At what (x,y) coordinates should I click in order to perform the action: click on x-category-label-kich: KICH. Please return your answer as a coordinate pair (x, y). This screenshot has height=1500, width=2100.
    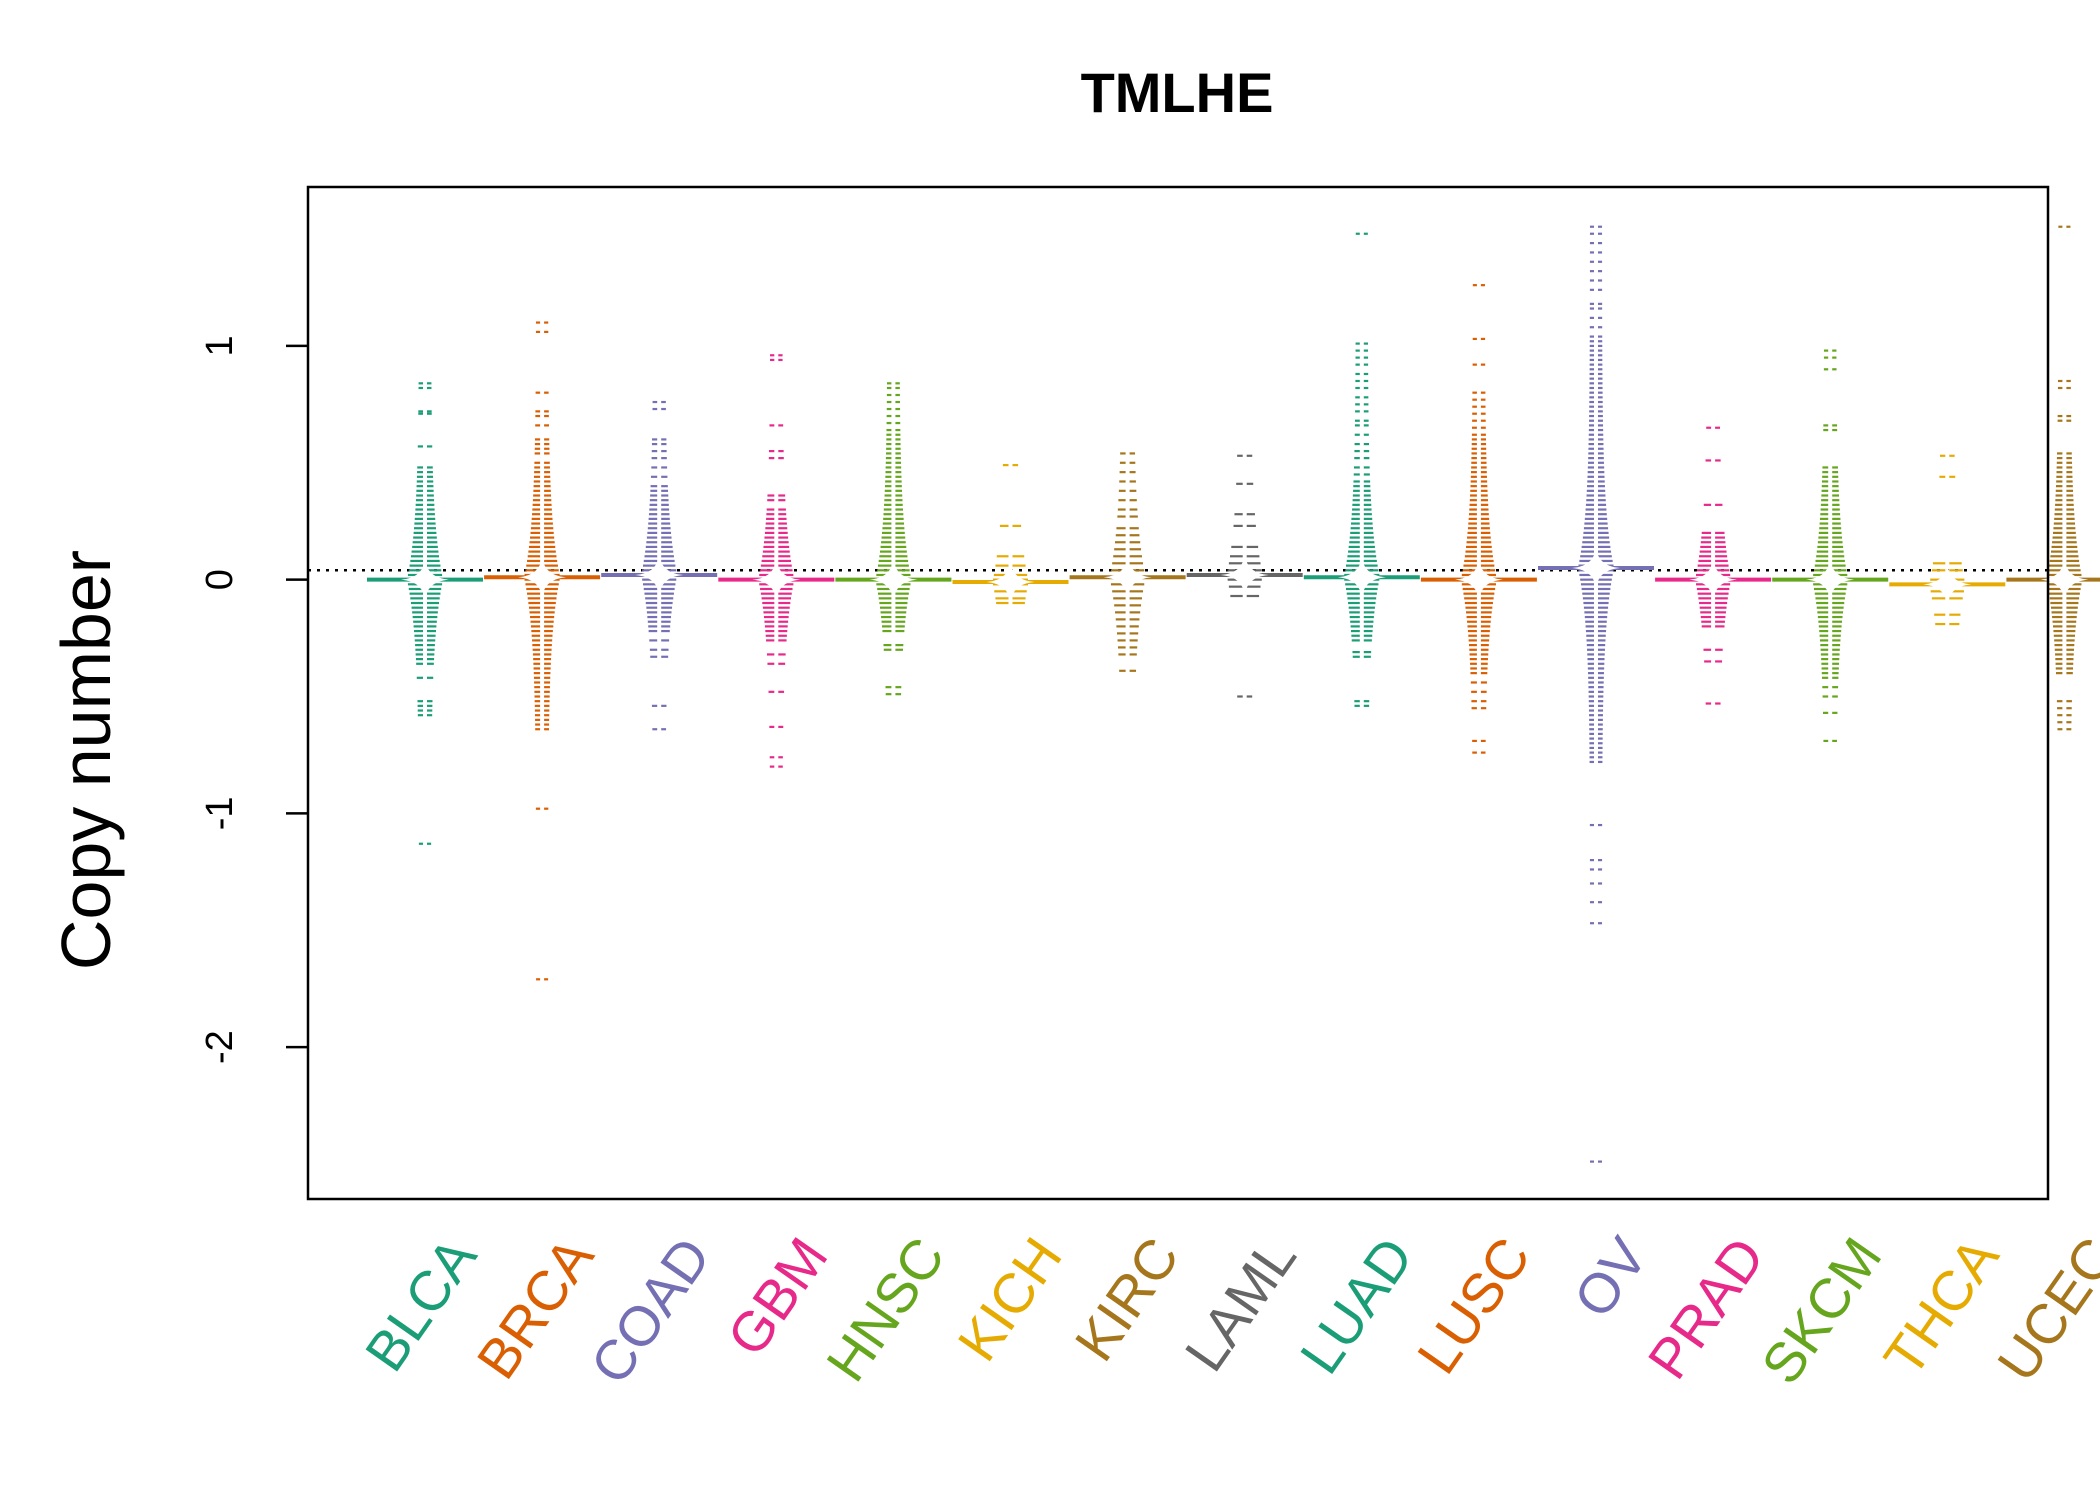
    Looking at the image, I should click on (1009, 1299).